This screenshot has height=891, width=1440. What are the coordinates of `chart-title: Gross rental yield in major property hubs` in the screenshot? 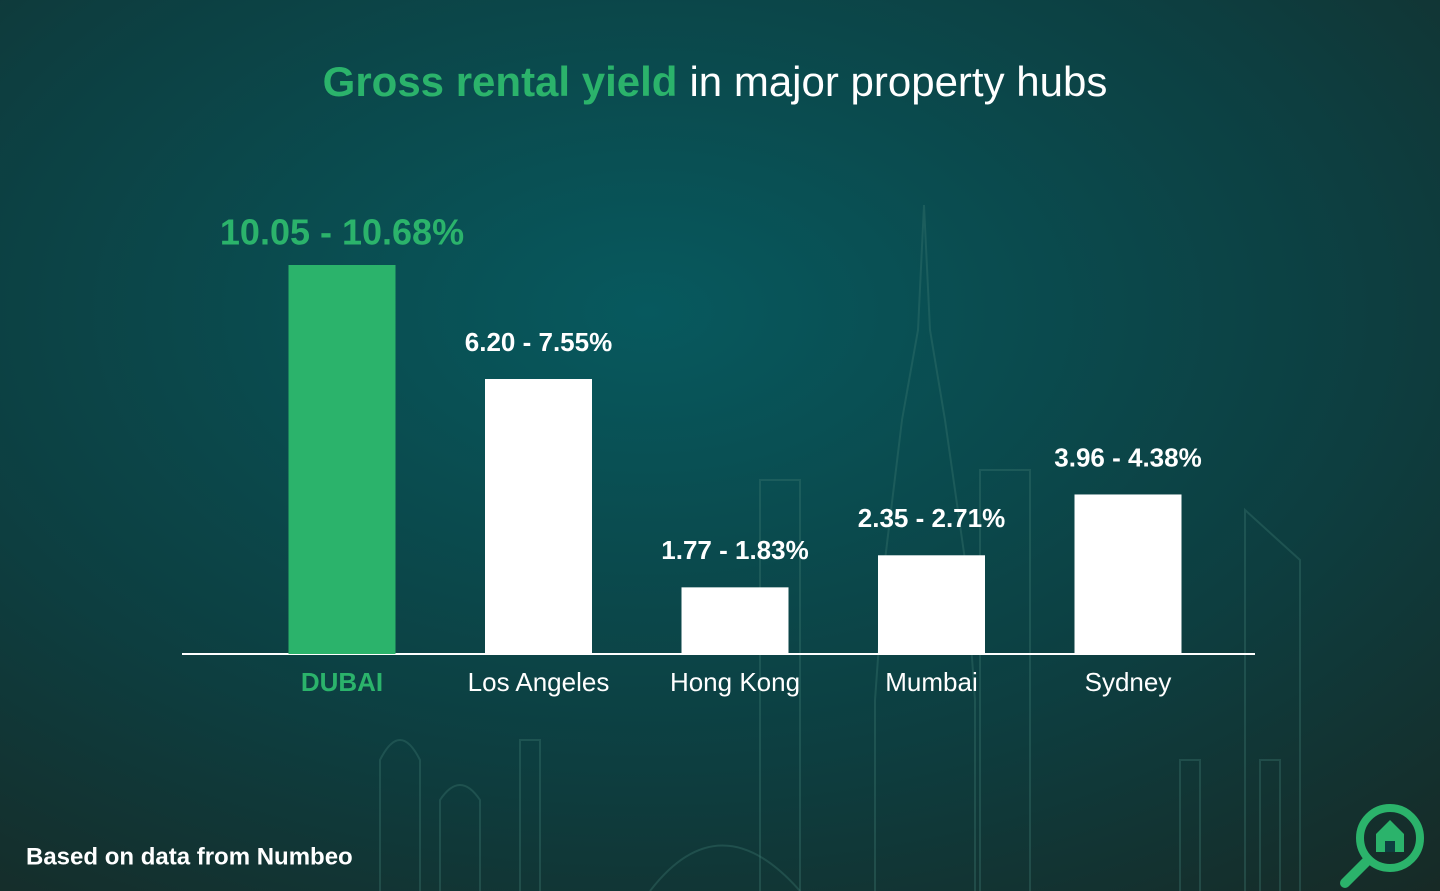 It's located at (715, 81).